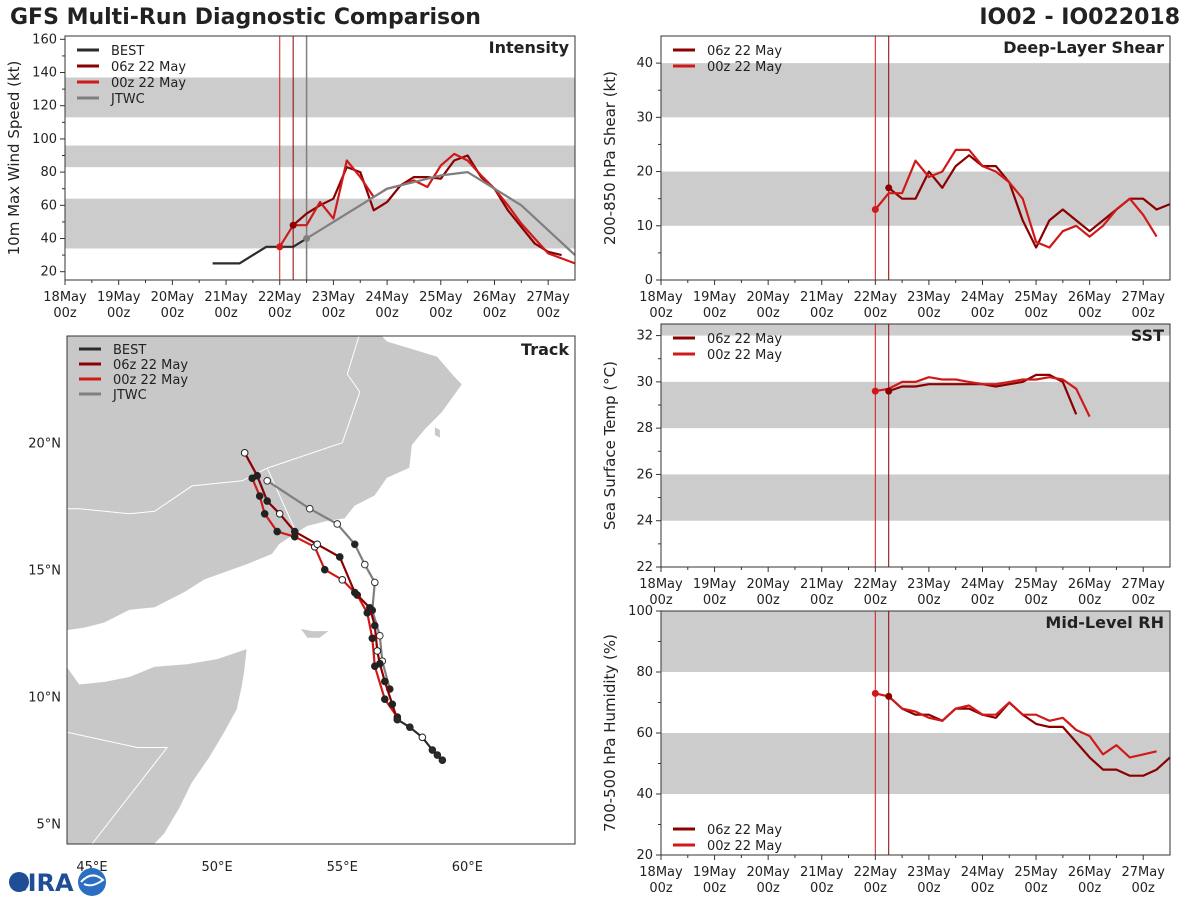 This screenshot has height=900, width=1200. I want to click on land-masirah, so click(437, 432).